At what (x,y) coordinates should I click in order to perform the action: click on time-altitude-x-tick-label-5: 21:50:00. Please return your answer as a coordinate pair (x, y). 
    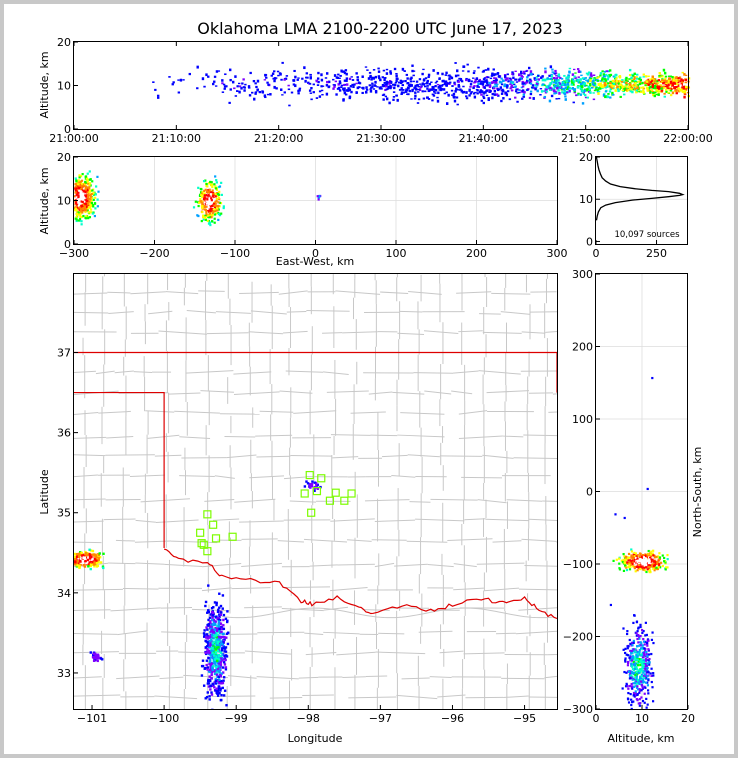
    Looking at the image, I should click on (585, 138).